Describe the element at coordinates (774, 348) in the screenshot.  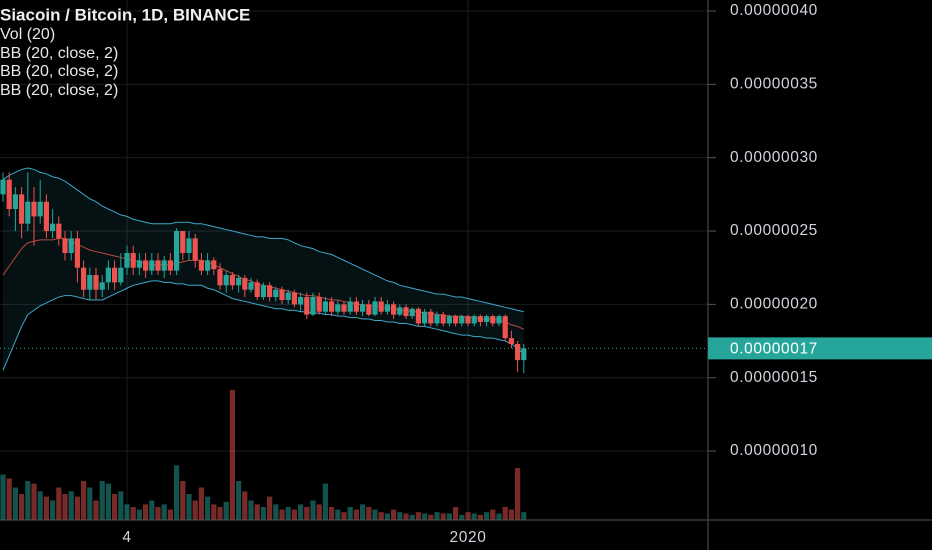
I see `last-price-label: 0.00000017` at that location.